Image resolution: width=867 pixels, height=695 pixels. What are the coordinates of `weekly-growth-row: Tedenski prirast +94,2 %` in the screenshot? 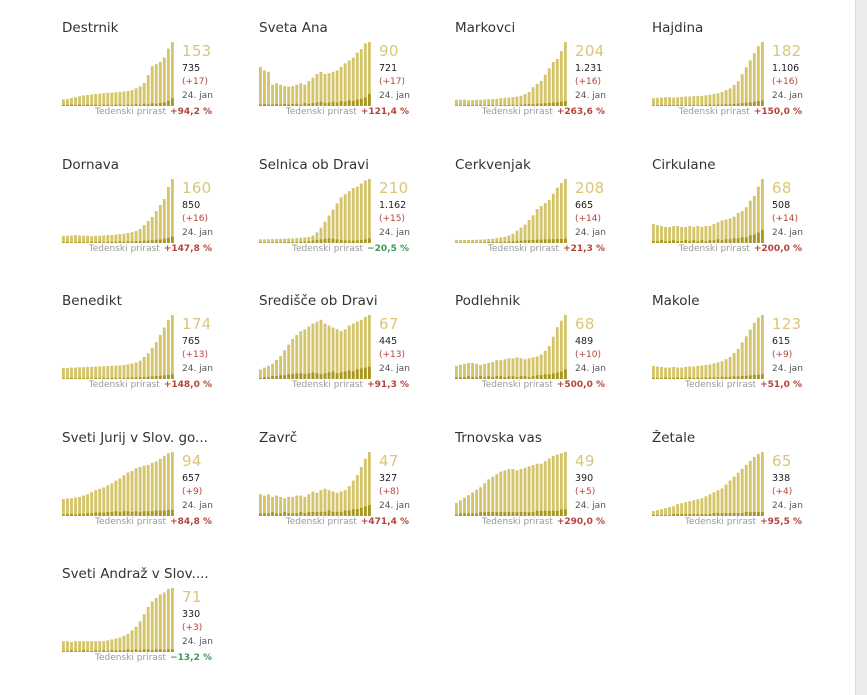 It's located at (137, 112).